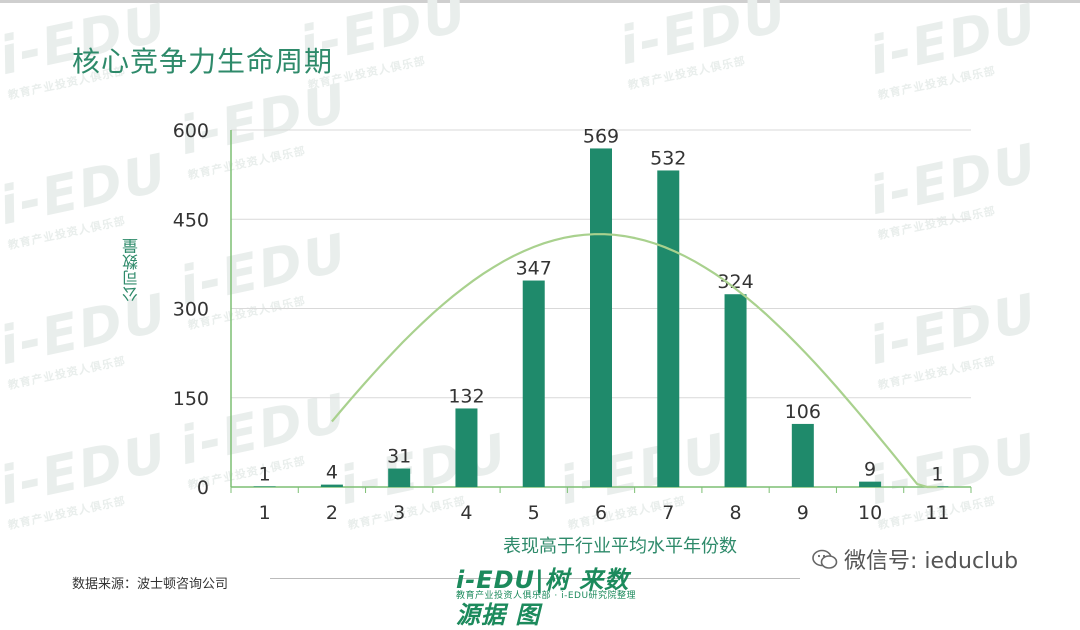 The width and height of the screenshot is (1080, 630). What do you see at coordinates (265, 513) in the screenshot?
I see `x-tick-label: 1` at bounding box center [265, 513].